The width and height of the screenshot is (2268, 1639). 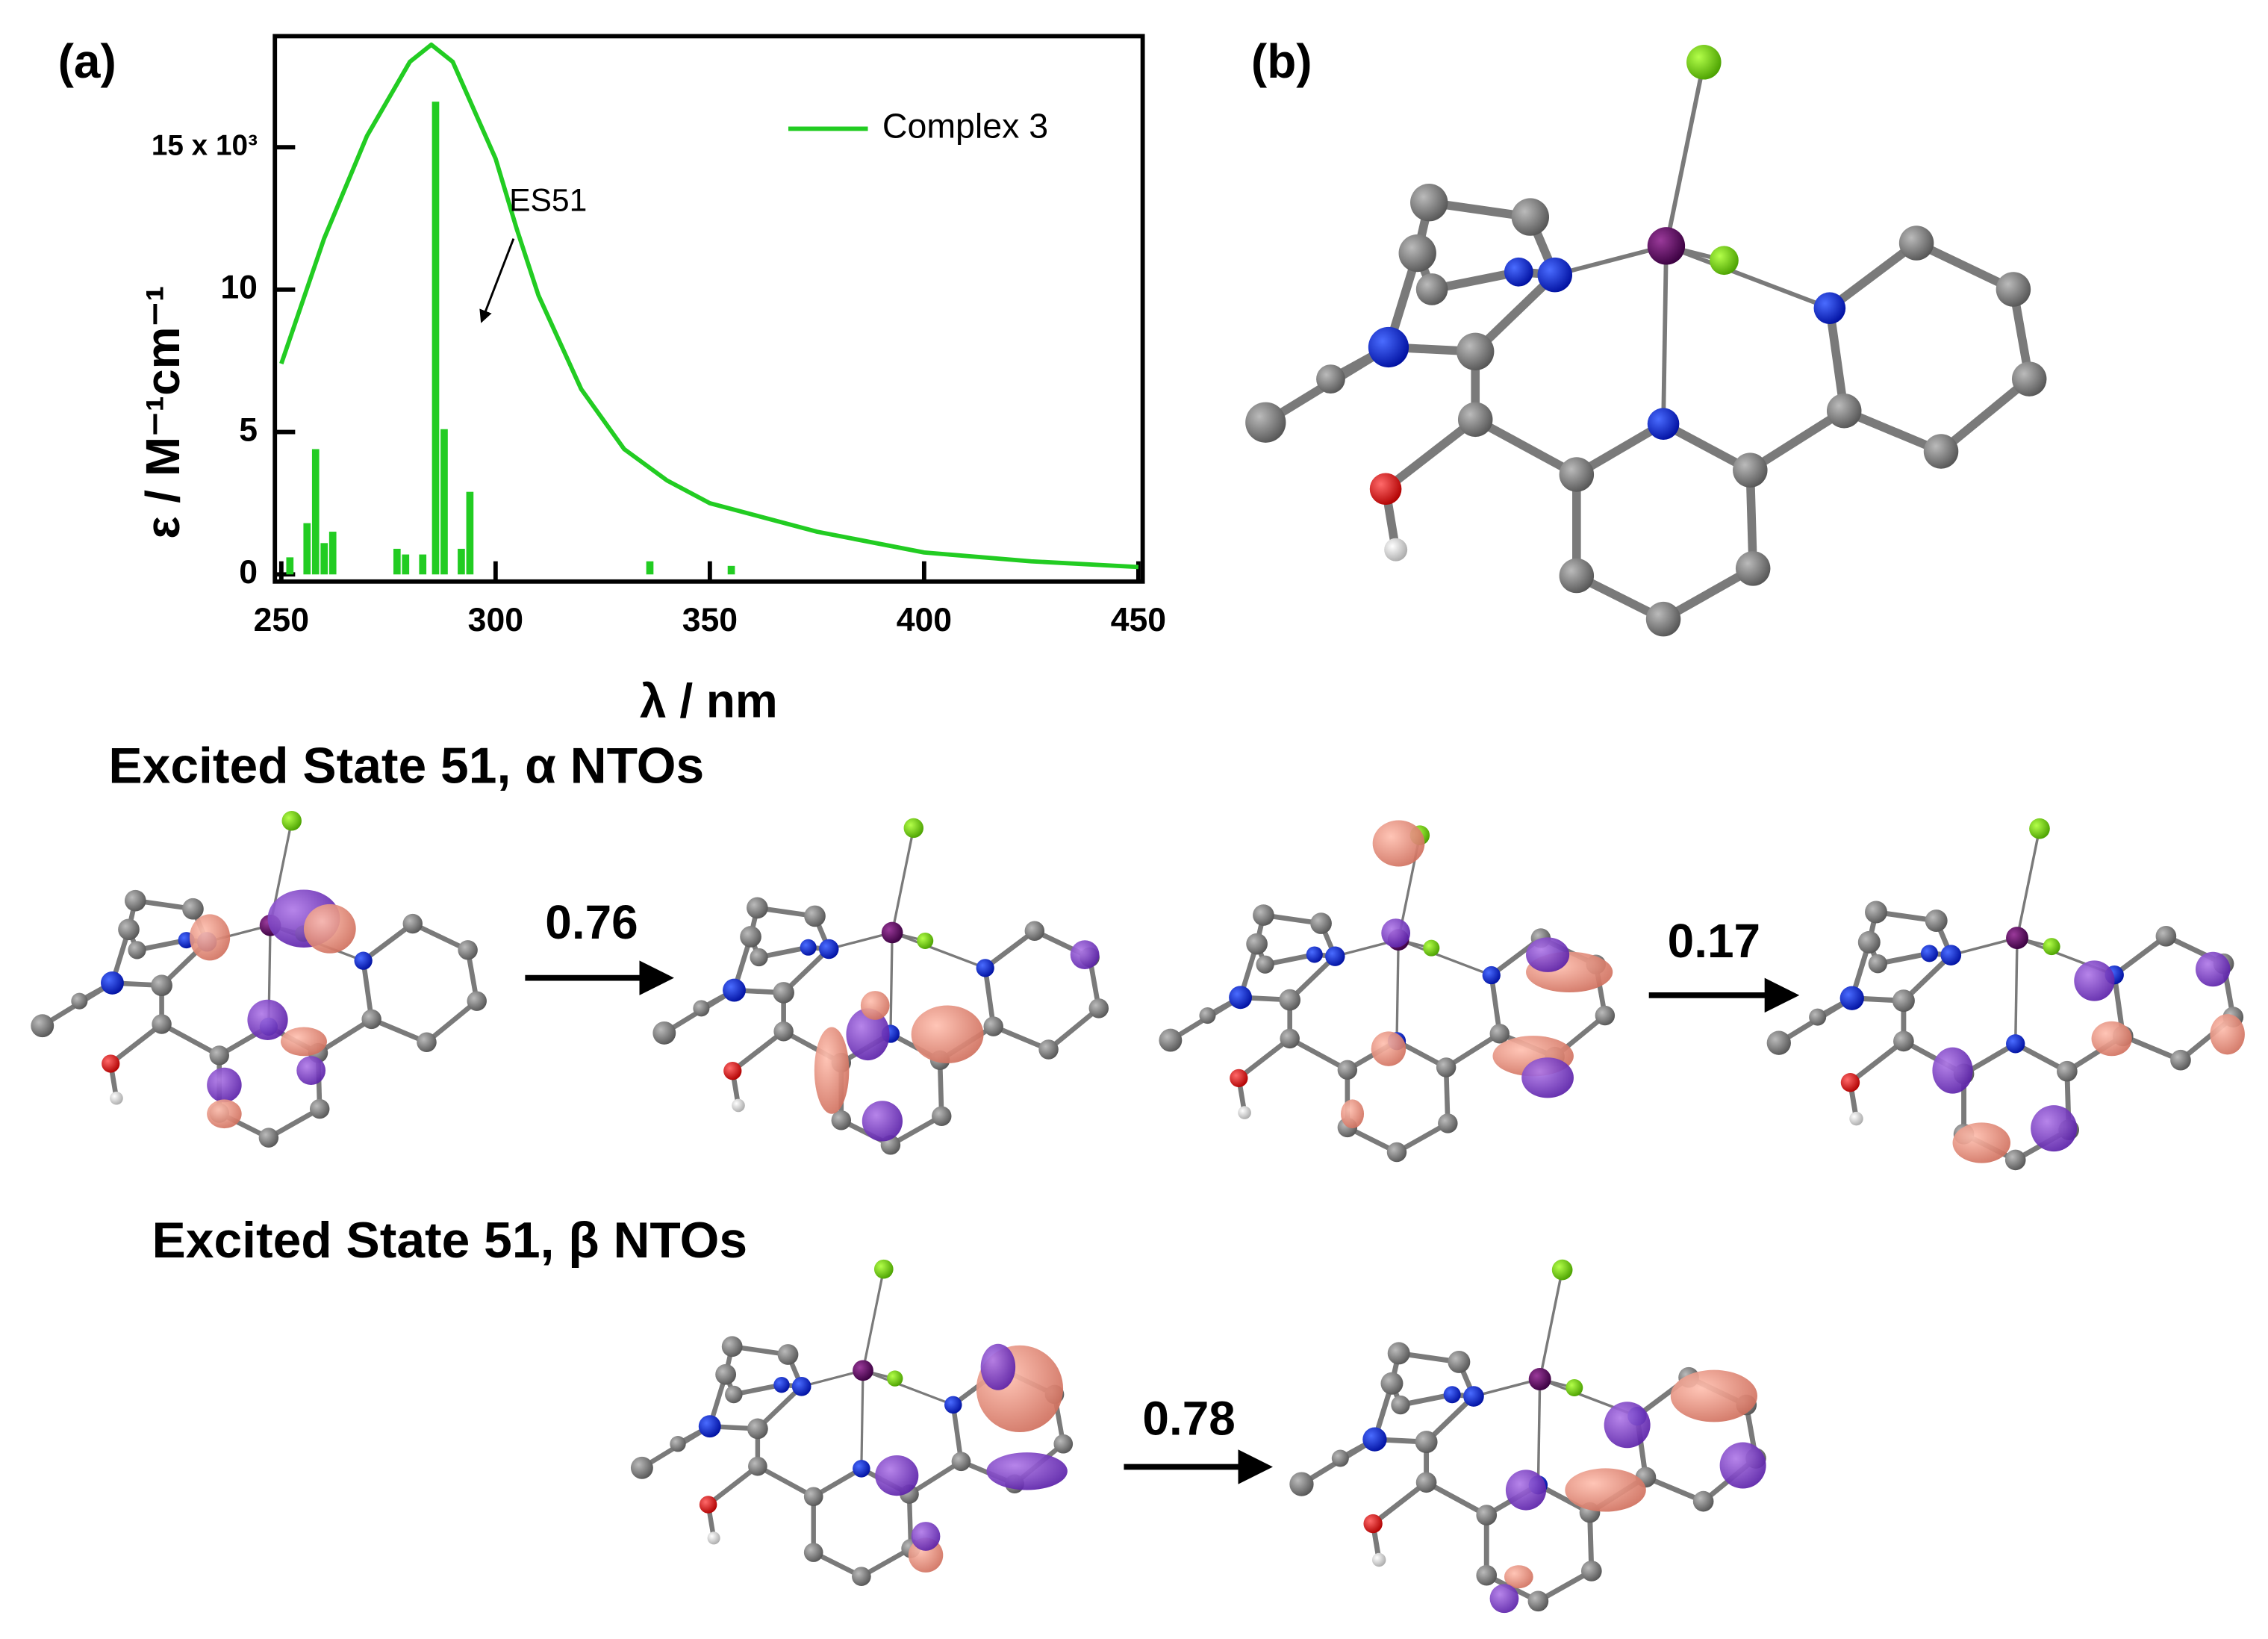 I want to click on y-axis-label: ε / M⁻¹cm⁻¹, so click(x=163, y=411).